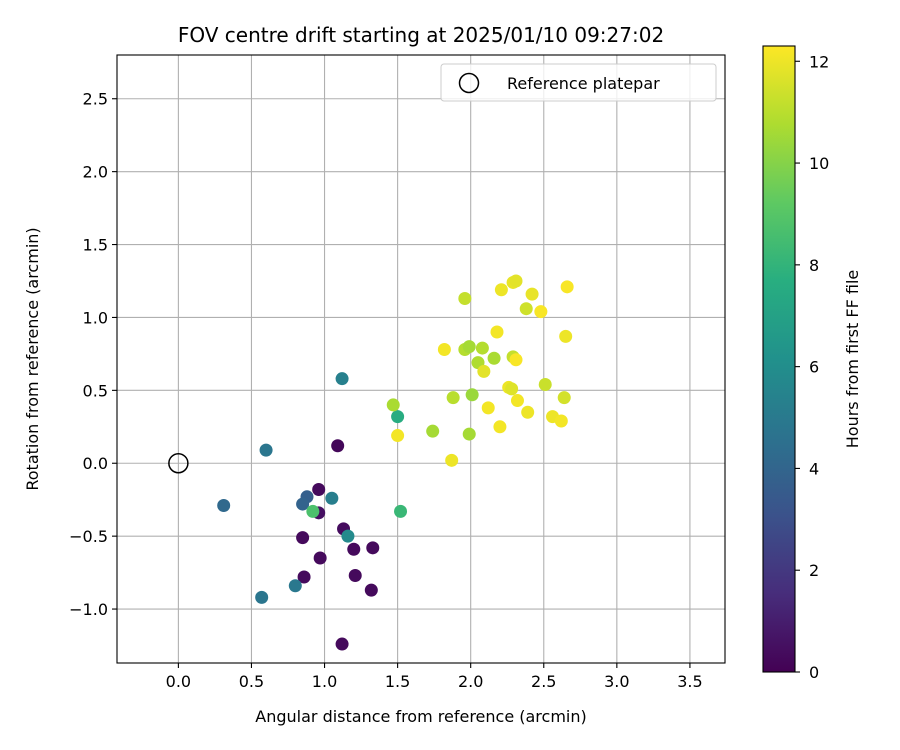  Describe the element at coordinates (819, 163) in the screenshot. I see `colorbar-tick-label: 10` at that location.